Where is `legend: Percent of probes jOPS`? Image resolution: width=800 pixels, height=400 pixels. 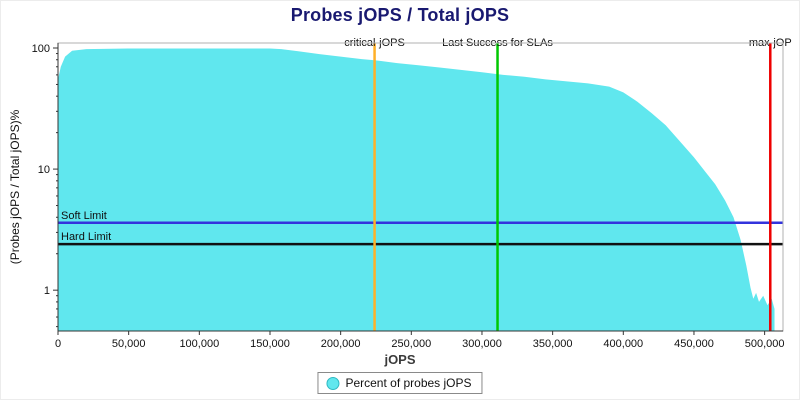
legend: Percent of probes jOPS is located at coordinates (400, 383).